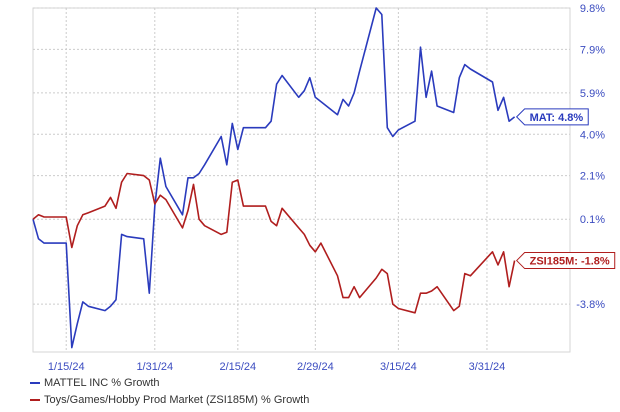 The height and width of the screenshot is (412, 620). I want to click on y-tick-label: 0.1%, so click(592, 220).